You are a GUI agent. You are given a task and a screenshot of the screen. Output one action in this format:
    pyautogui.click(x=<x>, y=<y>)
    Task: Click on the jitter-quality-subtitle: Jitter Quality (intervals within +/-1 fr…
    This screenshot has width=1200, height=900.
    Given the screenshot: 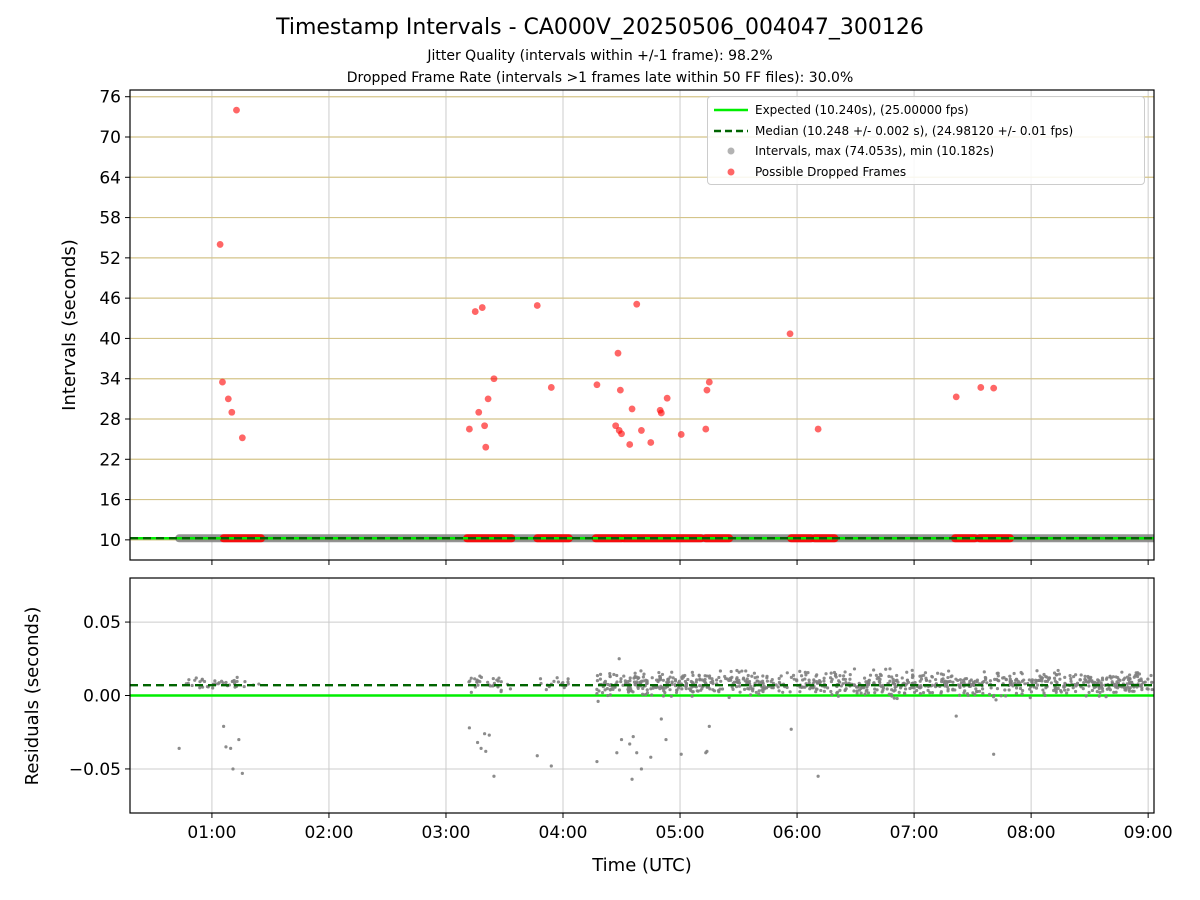 What is the action you would take?
    pyautogui.click(x=600, y=56)
    